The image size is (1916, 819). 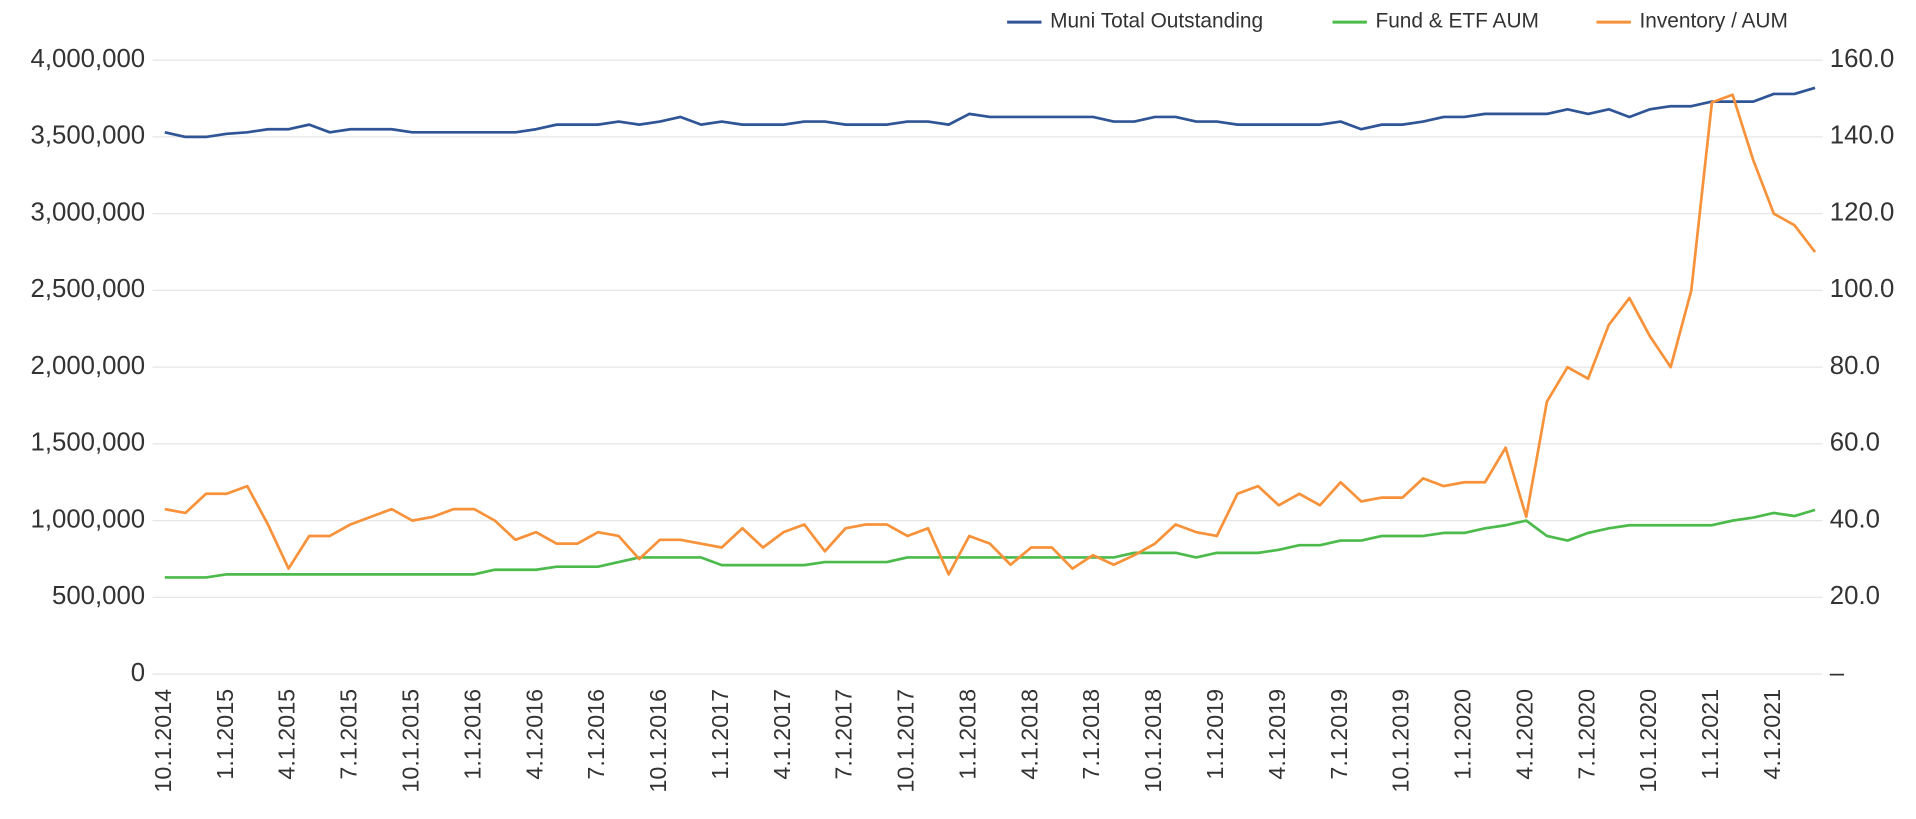 I want to click on y2-tick-label: 60.0, so click(x=1855, y=443).